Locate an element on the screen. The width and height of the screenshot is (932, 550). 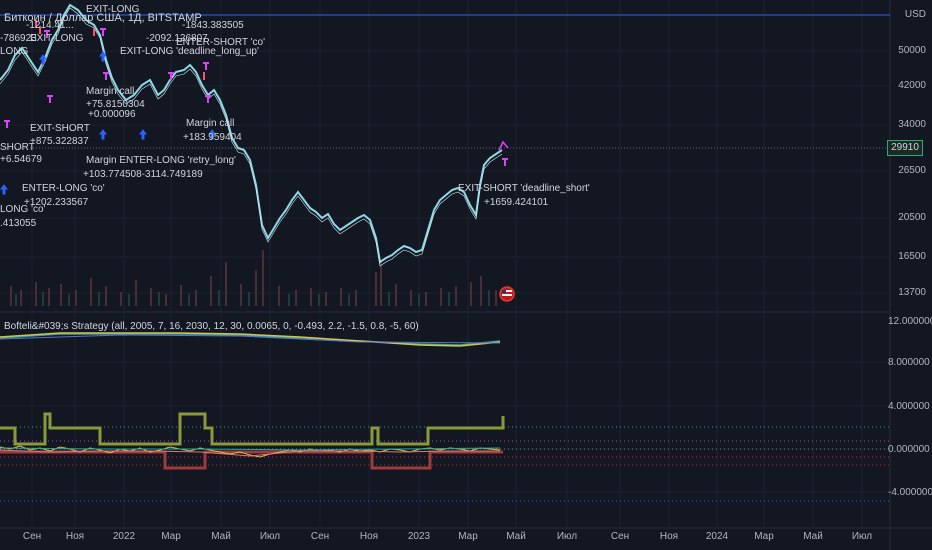
indicator-tick: -4.000000 is located at coordinates (910, 492).